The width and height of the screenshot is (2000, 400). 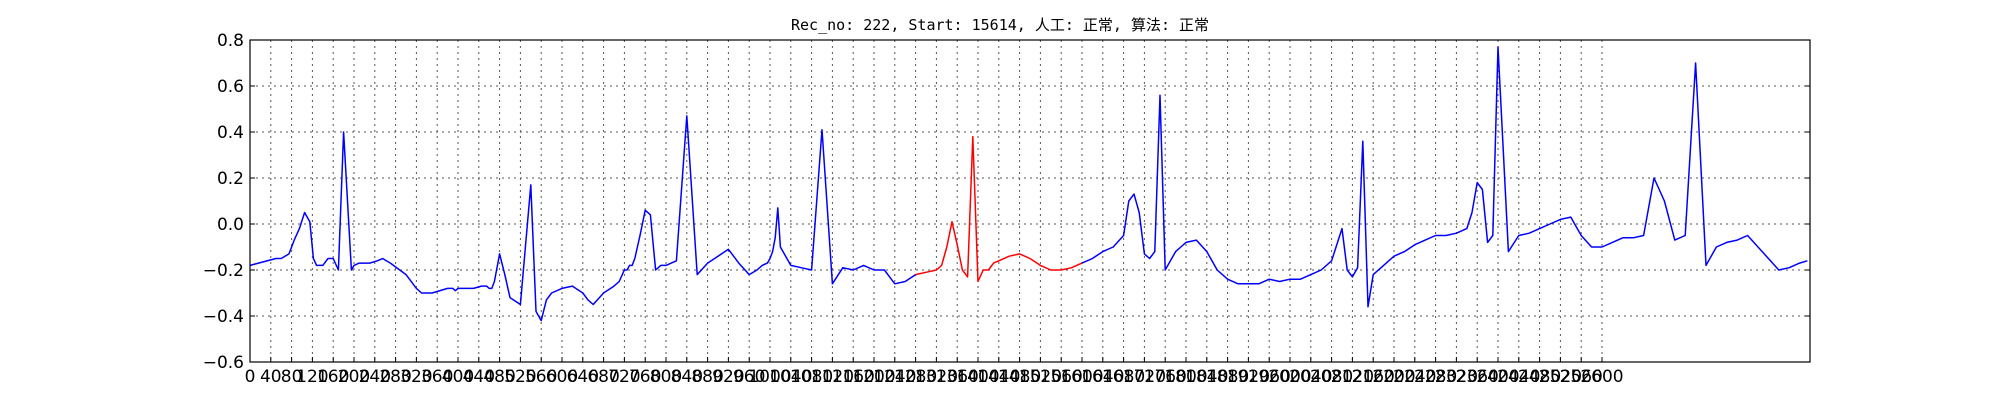 What do you see at coordinates (354, 377) in the screenshot?
I see `x-tick-label: 200` at bounding box center [354, 377].